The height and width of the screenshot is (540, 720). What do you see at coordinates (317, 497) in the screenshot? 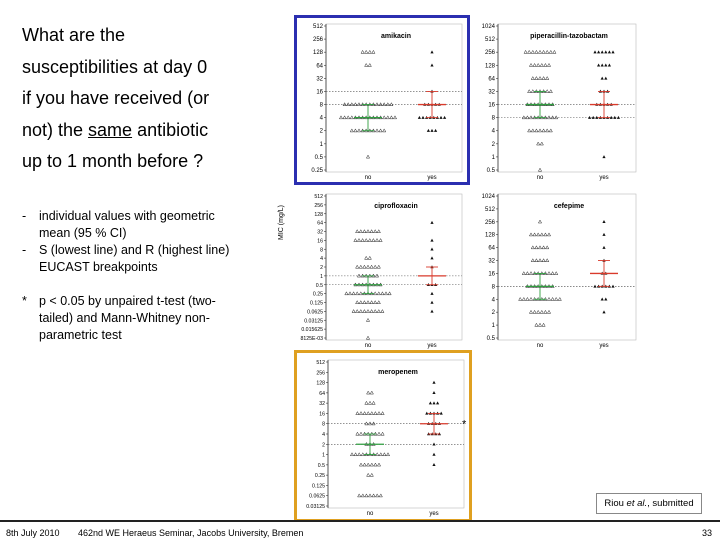
I see `y-tick-label: 0.0625` at bounding box center [317, 497].